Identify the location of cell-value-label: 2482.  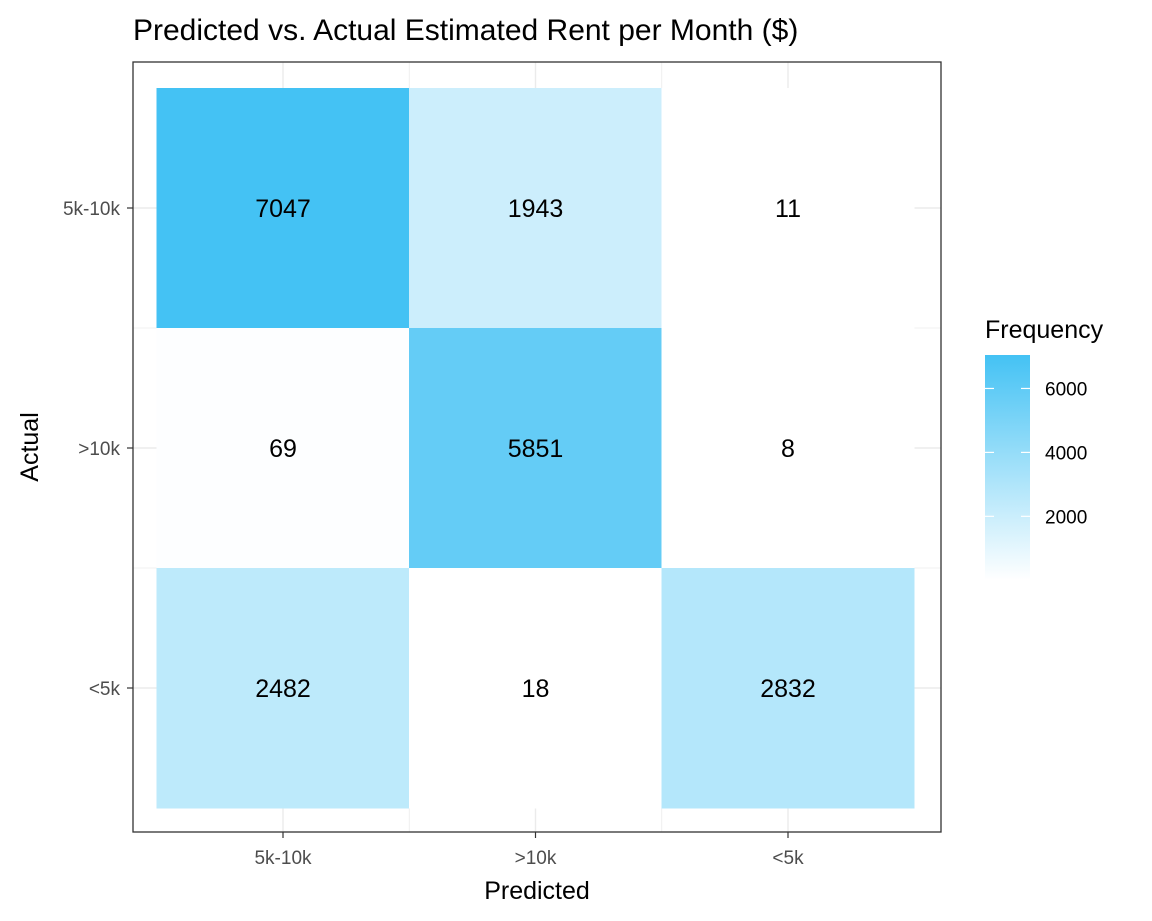
(283, 689).